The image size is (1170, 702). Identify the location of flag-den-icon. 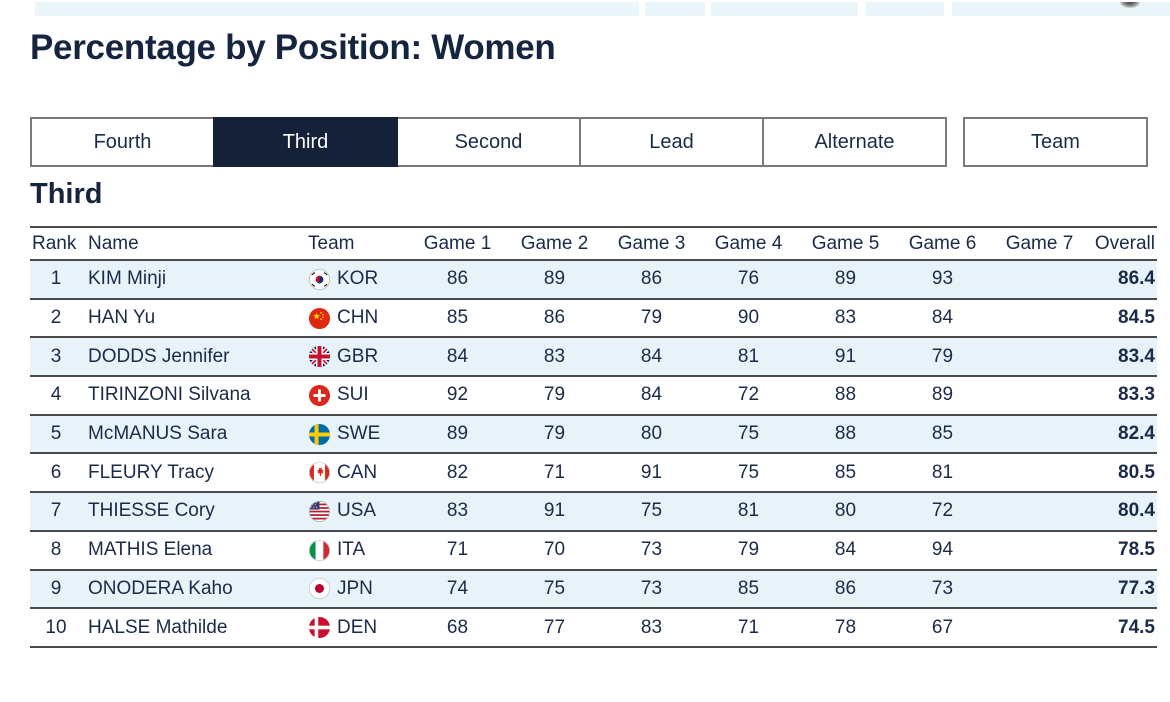
(319, 627).